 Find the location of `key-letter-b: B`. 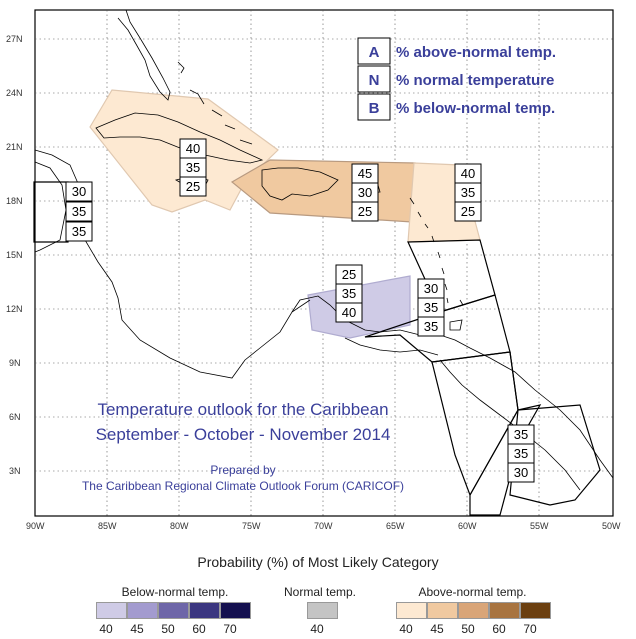

key-letter-b: B is located at coordinates (374, 108).